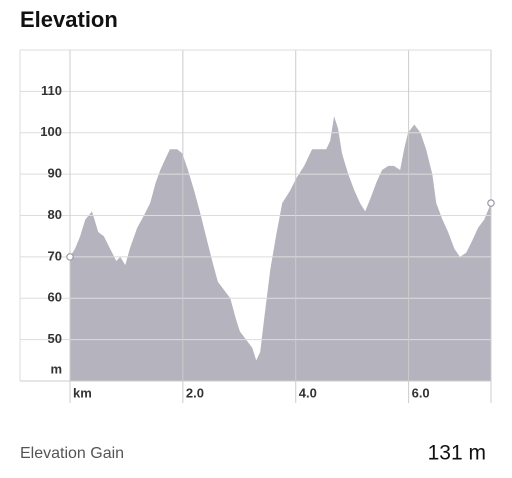 The image size is (512, 478). What do you see at coordinates (421, 392) in the screenshot?
I see `x-tick-label: 6.0` at bounding box center [421, 392].